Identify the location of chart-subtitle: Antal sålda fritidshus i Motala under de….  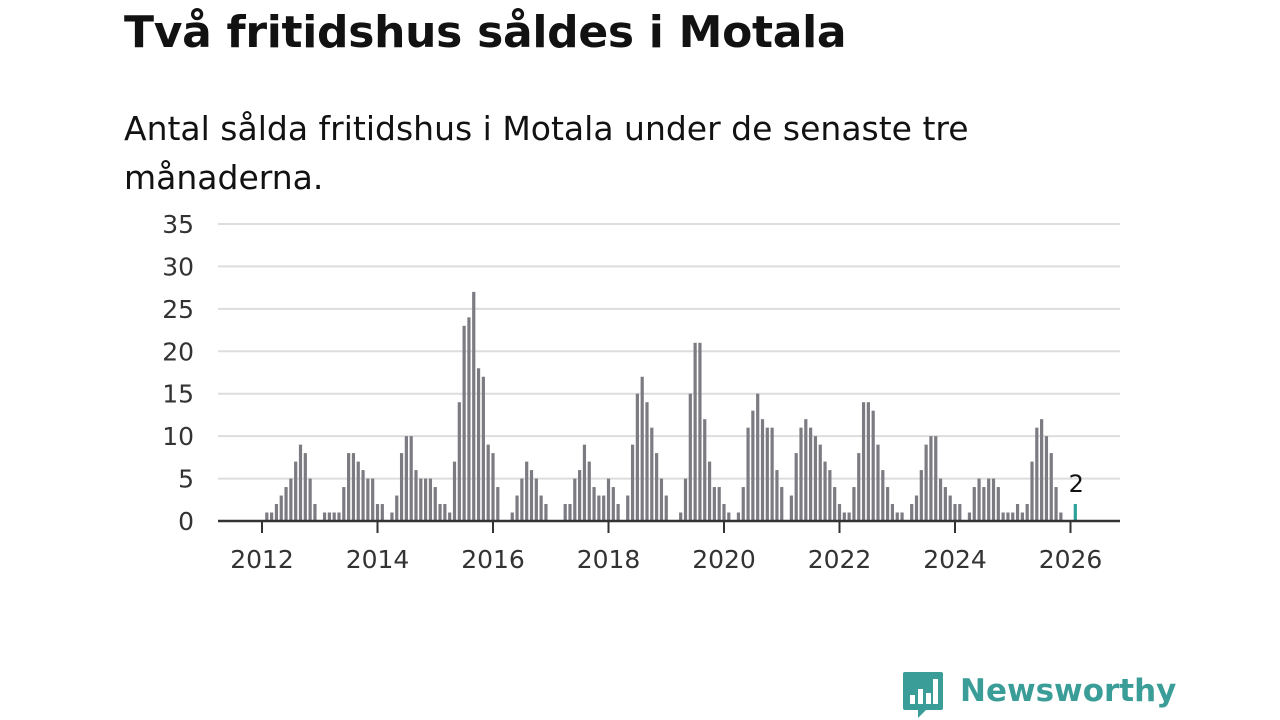
(546, 153).